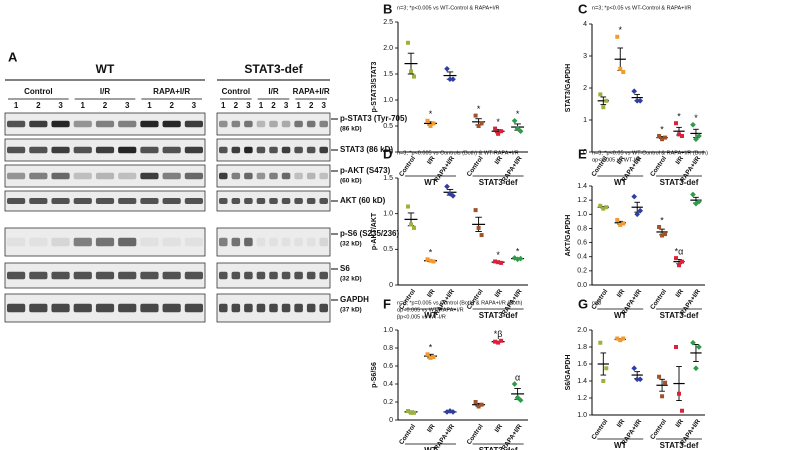 This screenshot has width=800, height=450. What do you see at coordinates (582, 381) in the screenshot?
I see `y-tick-label: 1.4` at bounding box center [582, 381].